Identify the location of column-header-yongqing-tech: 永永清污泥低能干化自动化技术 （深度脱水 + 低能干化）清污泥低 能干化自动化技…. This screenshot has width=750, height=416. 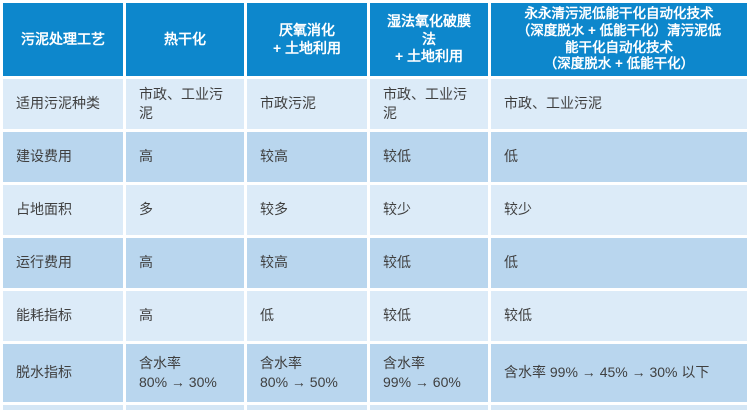
(619, 39).